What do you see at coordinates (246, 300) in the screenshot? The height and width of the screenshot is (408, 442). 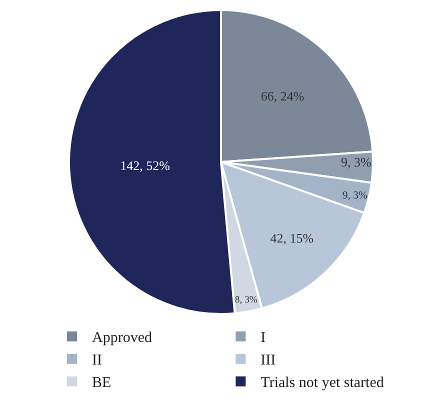 I see `data-label: 8, 3%` at bounding box center [246, 300].